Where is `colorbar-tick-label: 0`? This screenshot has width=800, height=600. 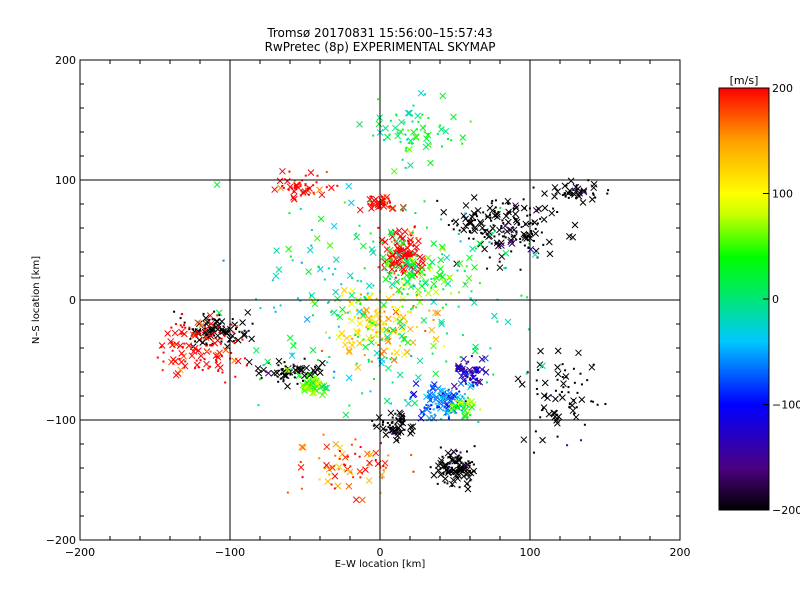 colorbar-tick-label: 0 is located at coordinates (775, 299).